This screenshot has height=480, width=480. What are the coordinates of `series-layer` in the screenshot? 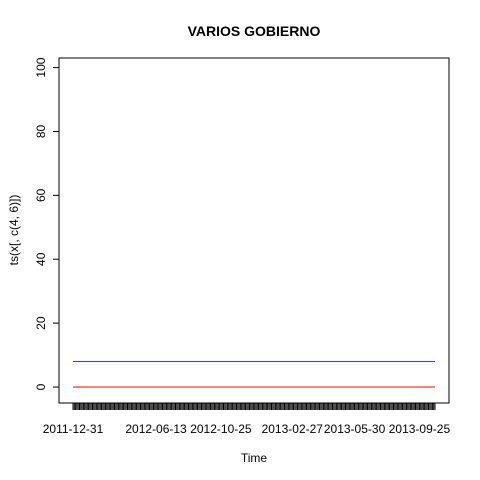 It's located at (254, 374).